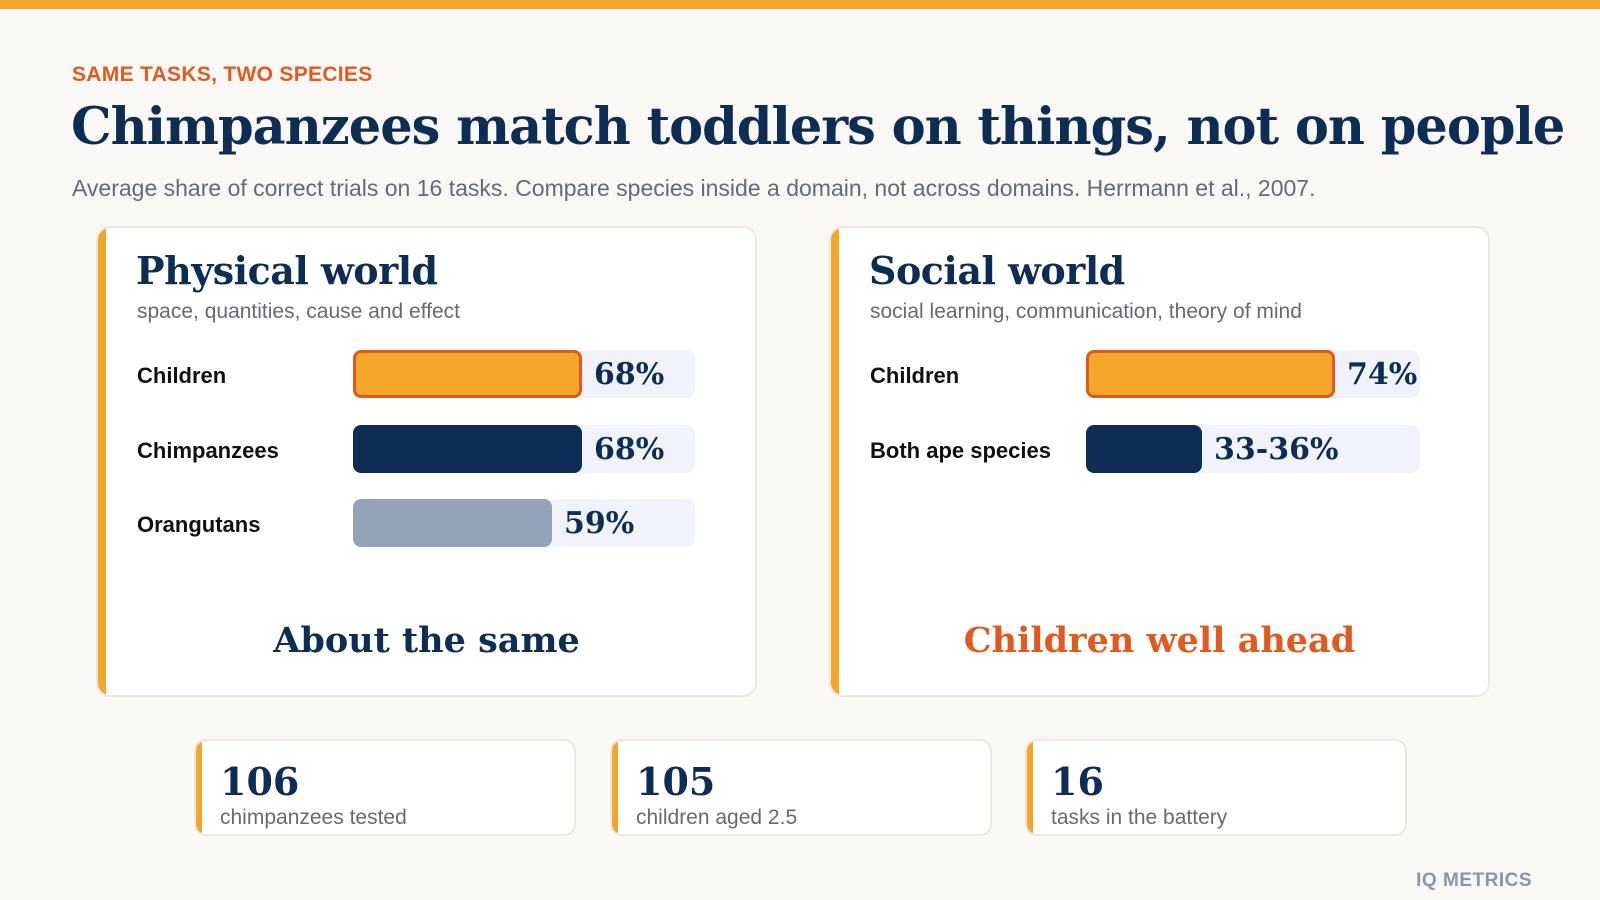  What do you see at coordinates (1159, 640) in the screenshot?
I see `verdict-social: Children well ahead` at bounding box center [1159, 640].